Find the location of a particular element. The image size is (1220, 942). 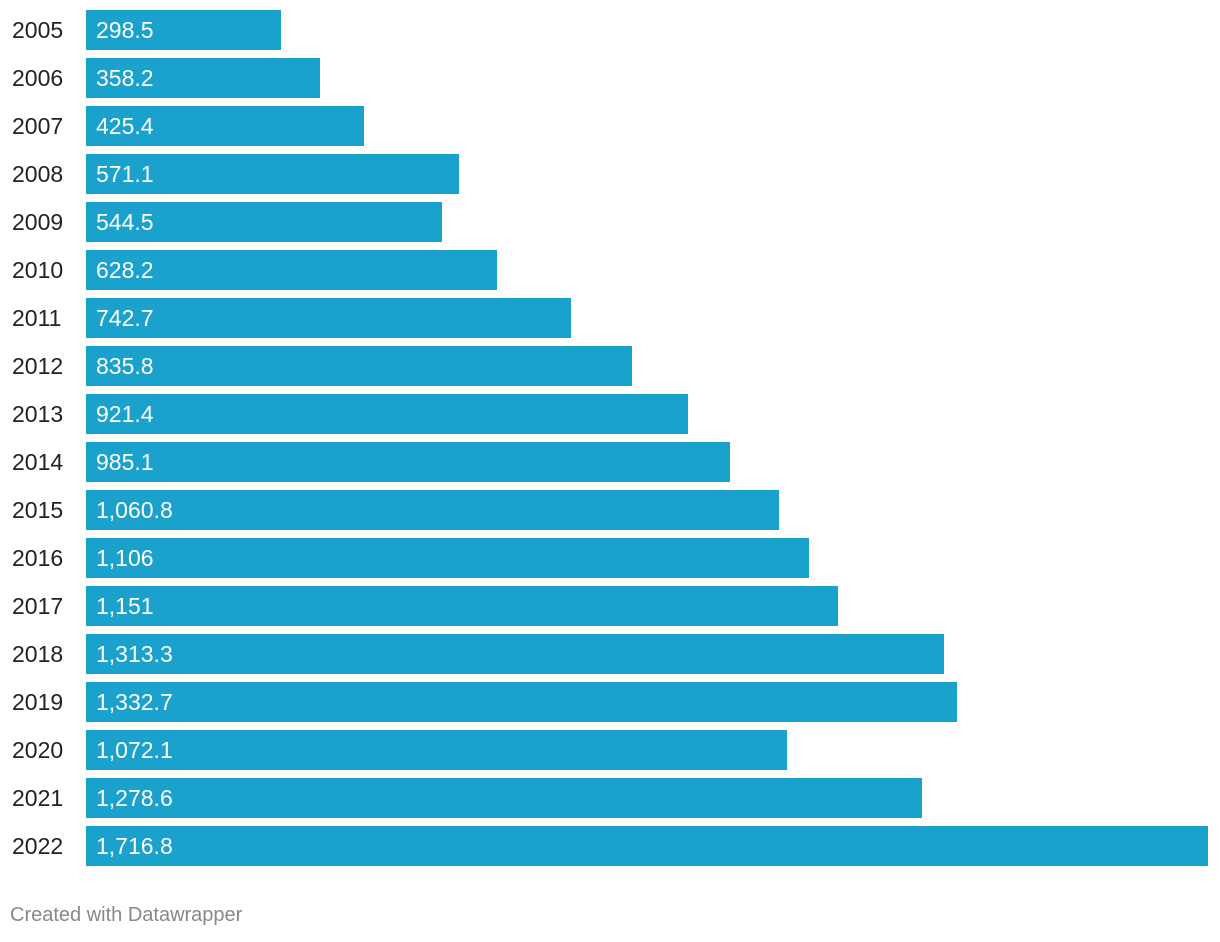

credit-text: Created with Datawrapper is located at coordinates (126, 915).